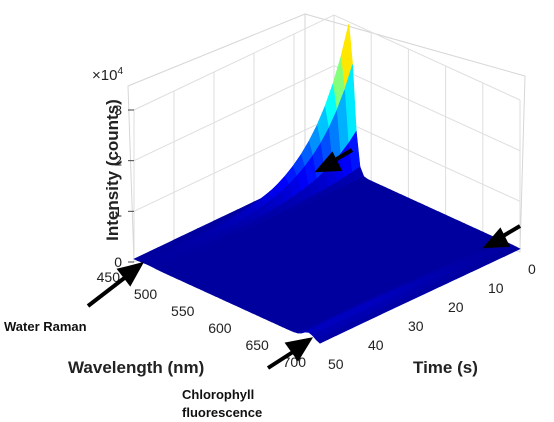 The height and width of the screenshot is (422, 554). What do you see at coordinates (109, 277) in the screenshot?
I see `wavelength-tick-label: 450` at bounding box center [109, 277].